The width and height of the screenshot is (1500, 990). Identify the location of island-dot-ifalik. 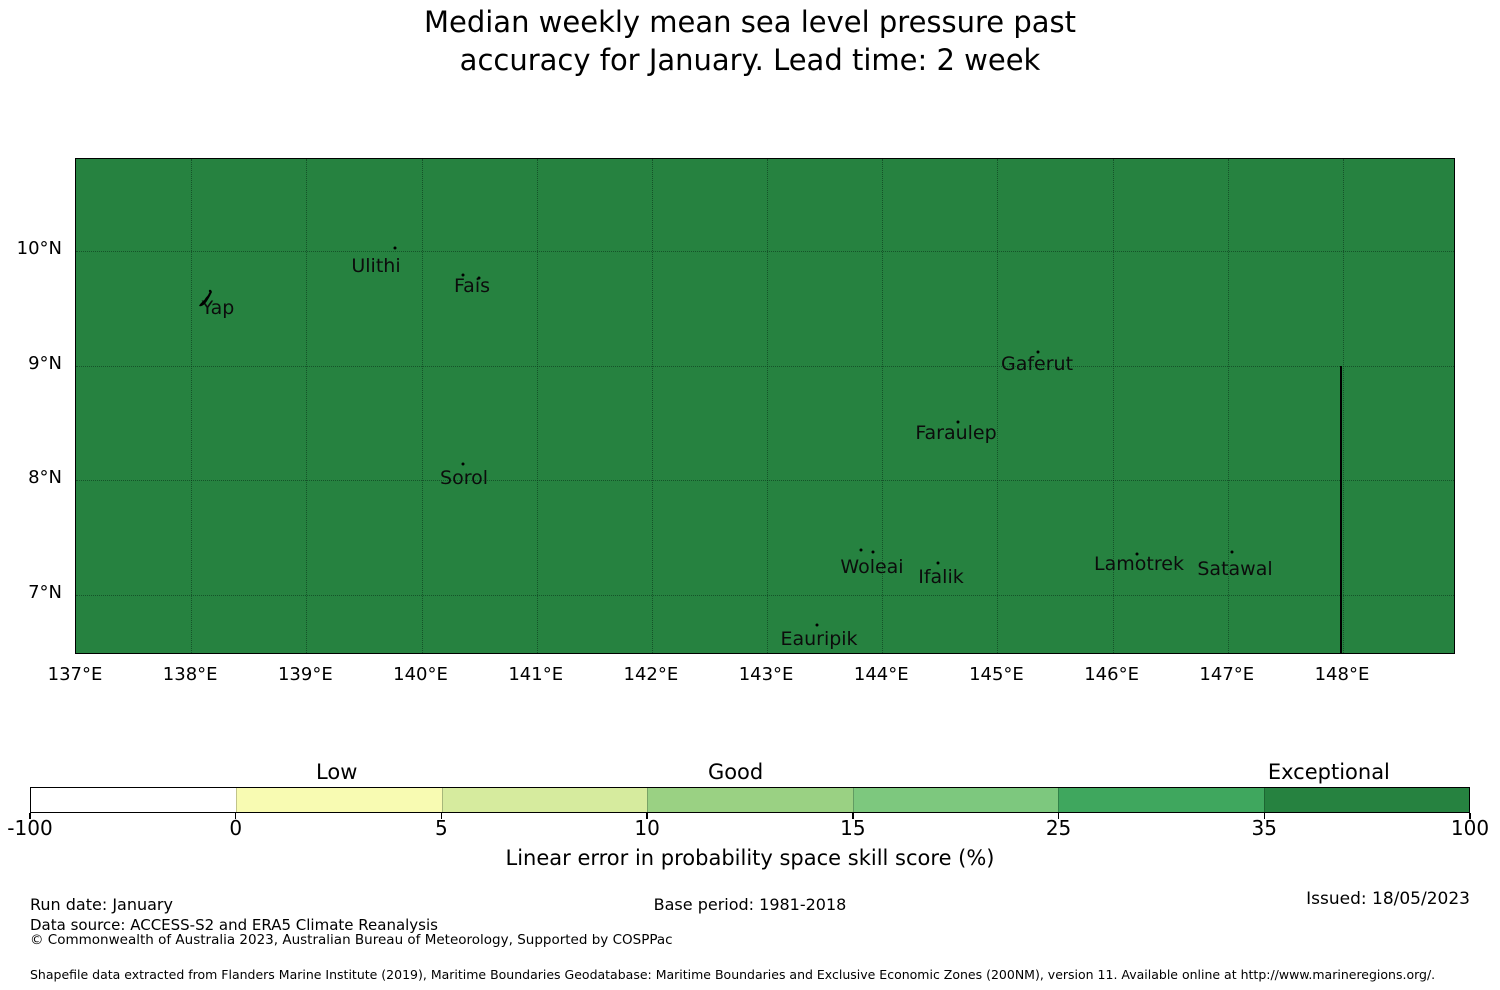
(938, 563).